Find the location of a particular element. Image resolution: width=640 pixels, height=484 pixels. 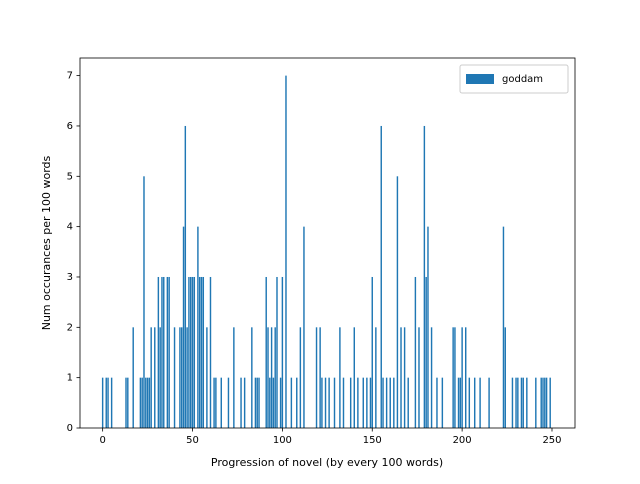

x-tick-label: 200 is located at coordinates (462, 440).